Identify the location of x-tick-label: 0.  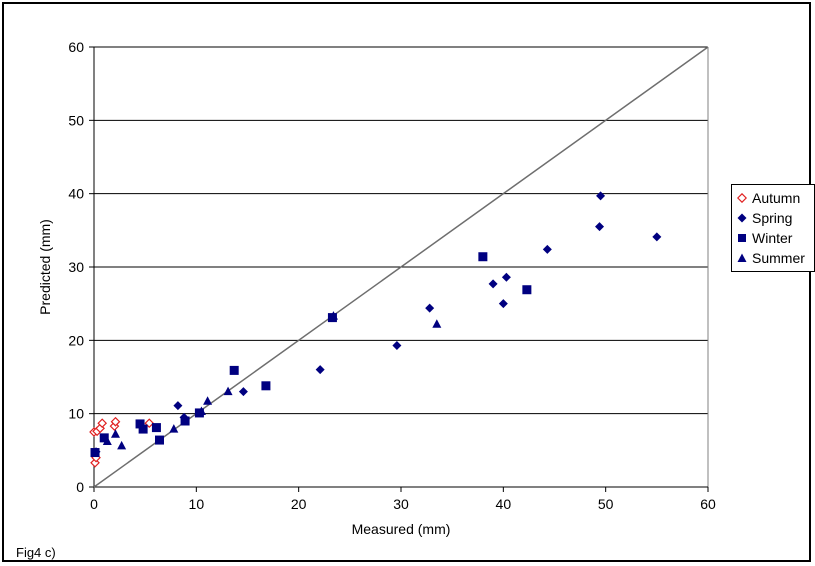
(94, 504).